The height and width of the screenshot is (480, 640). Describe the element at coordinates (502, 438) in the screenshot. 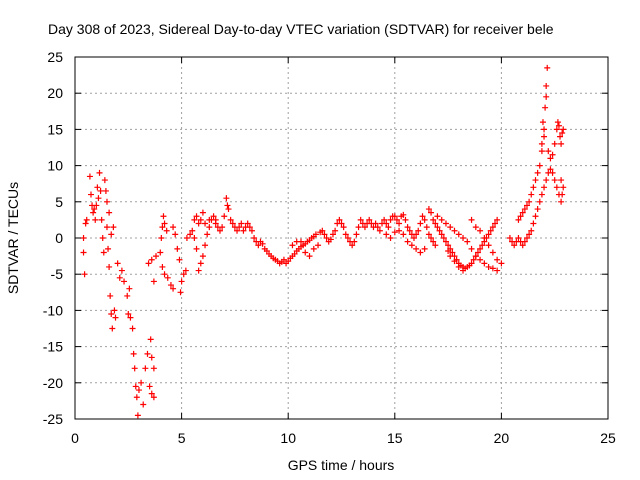

I see `x-tick-label: 20` at that location.